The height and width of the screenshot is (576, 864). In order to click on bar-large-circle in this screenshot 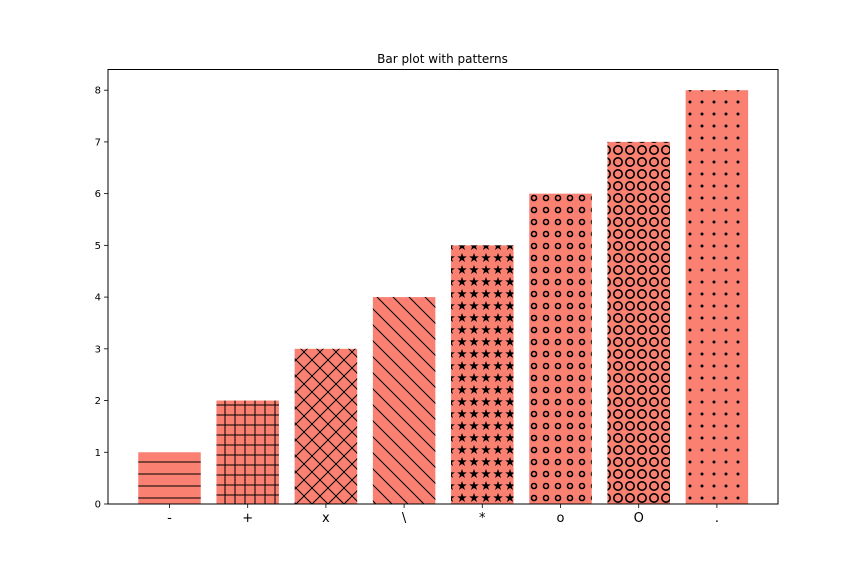, I will do `click(638, 322)`.